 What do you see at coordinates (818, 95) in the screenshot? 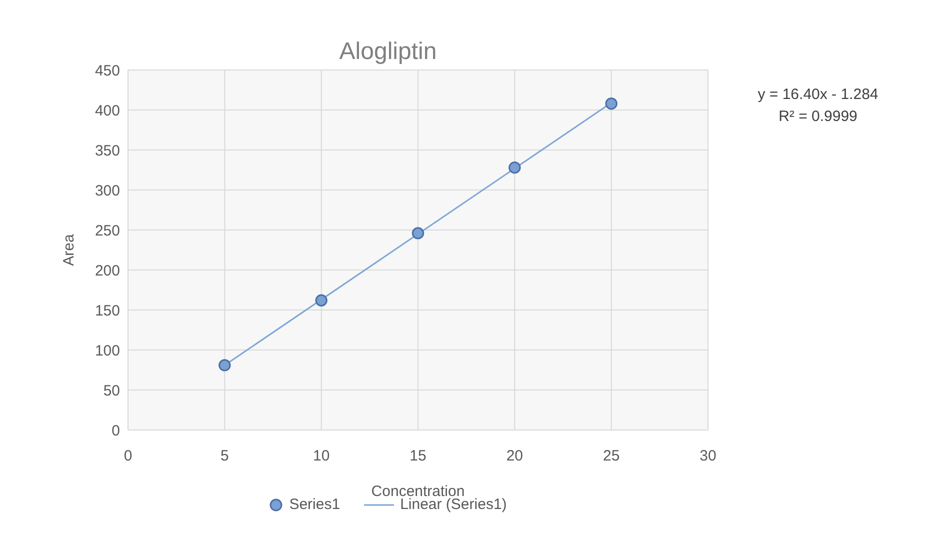
I see `text: y = 16.40x - 1.284` at bounding box center [818, 95].